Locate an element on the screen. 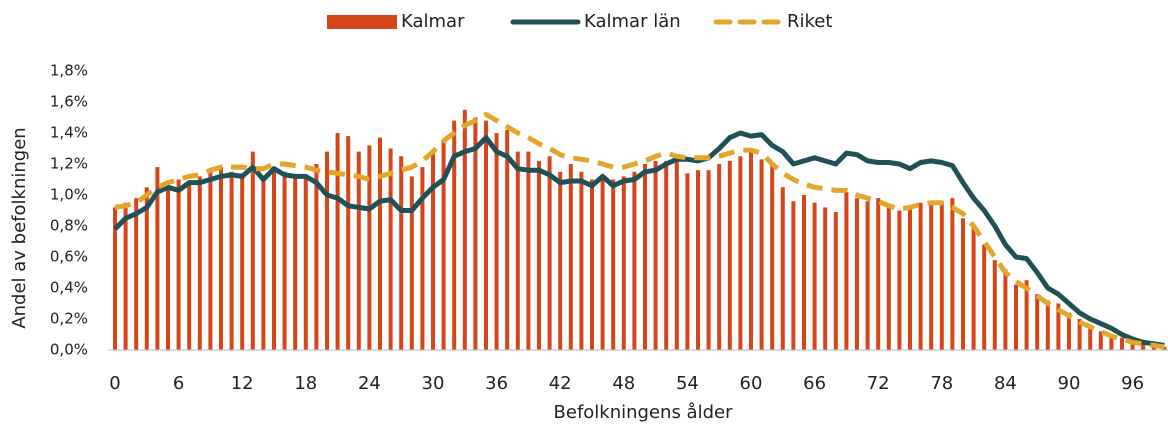  y-tick-label: 1,0% is located at coordinates (69, 195).